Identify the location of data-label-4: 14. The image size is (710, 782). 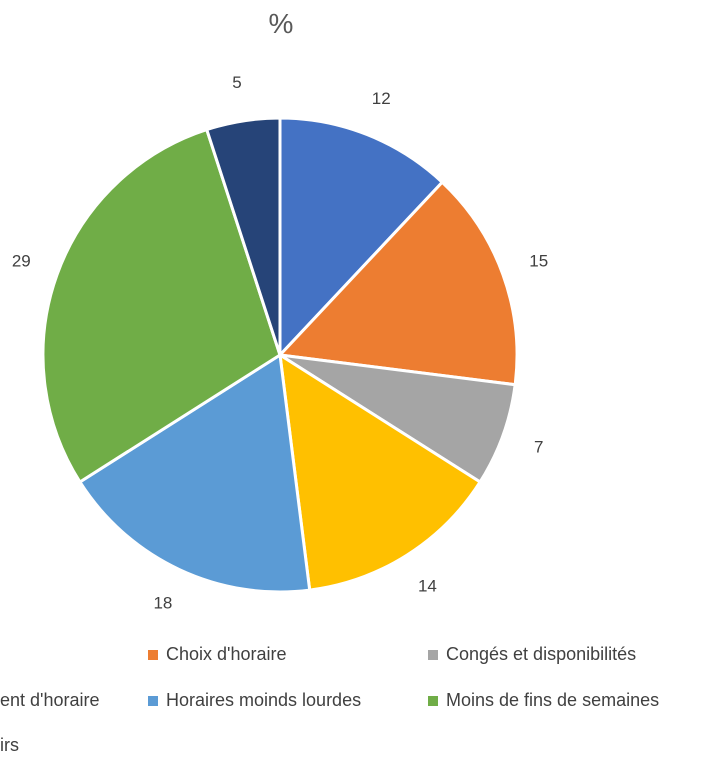
(427, 586).